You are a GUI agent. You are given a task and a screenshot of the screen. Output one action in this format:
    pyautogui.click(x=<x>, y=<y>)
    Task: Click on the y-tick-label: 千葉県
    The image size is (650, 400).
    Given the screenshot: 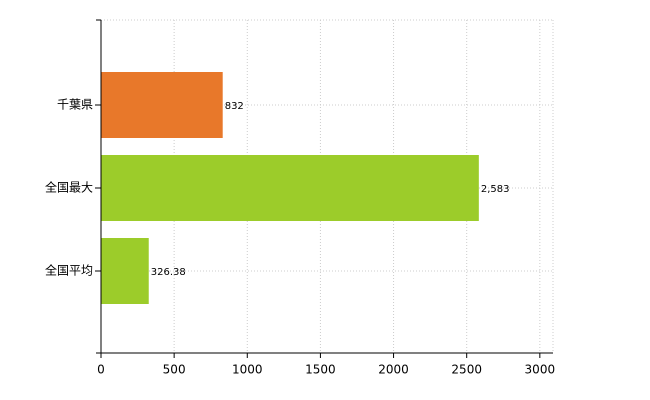 What is the action you would take?
    pyautogui.click(x=75, y=105)
    